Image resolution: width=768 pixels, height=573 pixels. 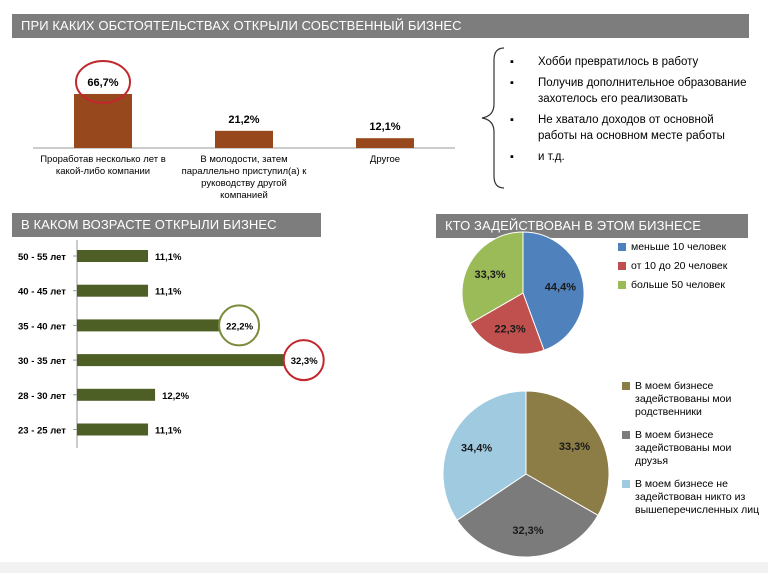 I want to click on legend-item: В моем бизнесе задействованы мои друзья, so click(x=692, y=448).